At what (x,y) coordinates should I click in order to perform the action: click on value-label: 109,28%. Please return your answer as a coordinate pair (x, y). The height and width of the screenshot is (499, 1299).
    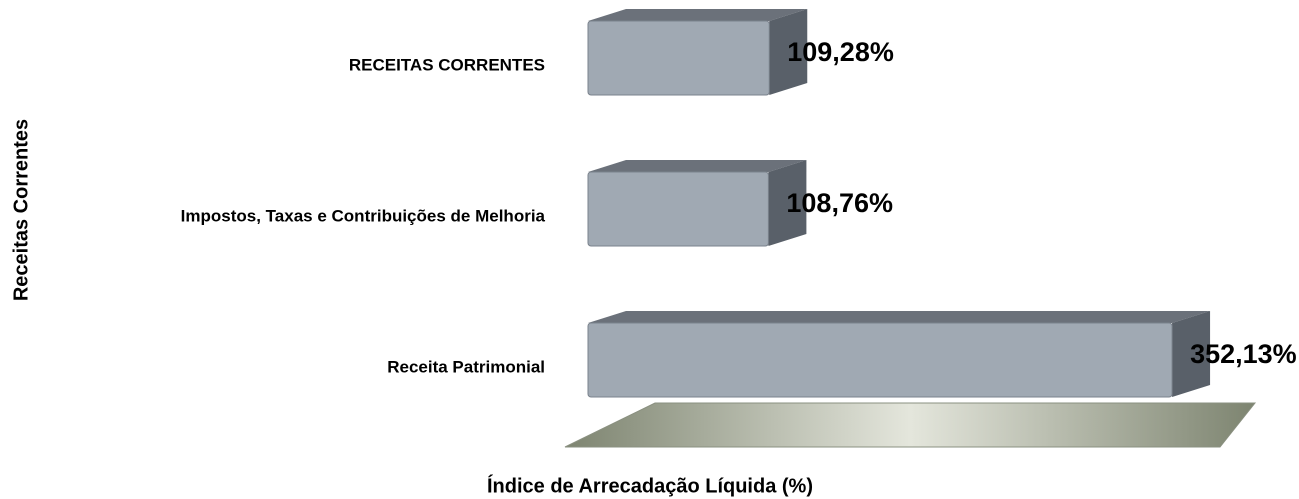
    Looking at the image, I should click on (840, 52).